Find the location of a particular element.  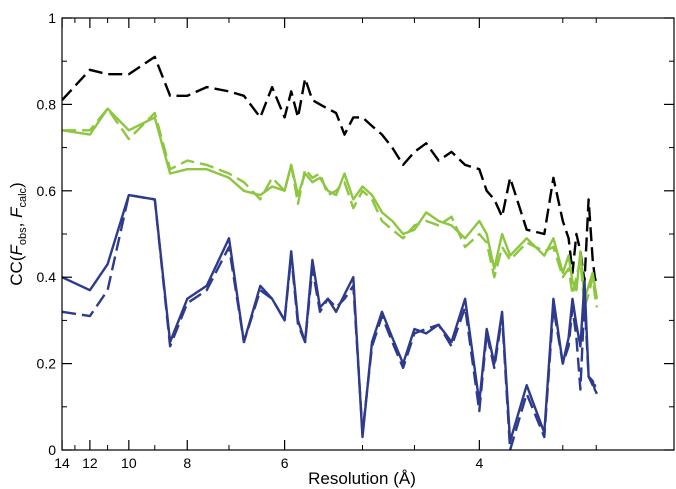

x-tick-label: 14 is located at coordinates (62, 463).